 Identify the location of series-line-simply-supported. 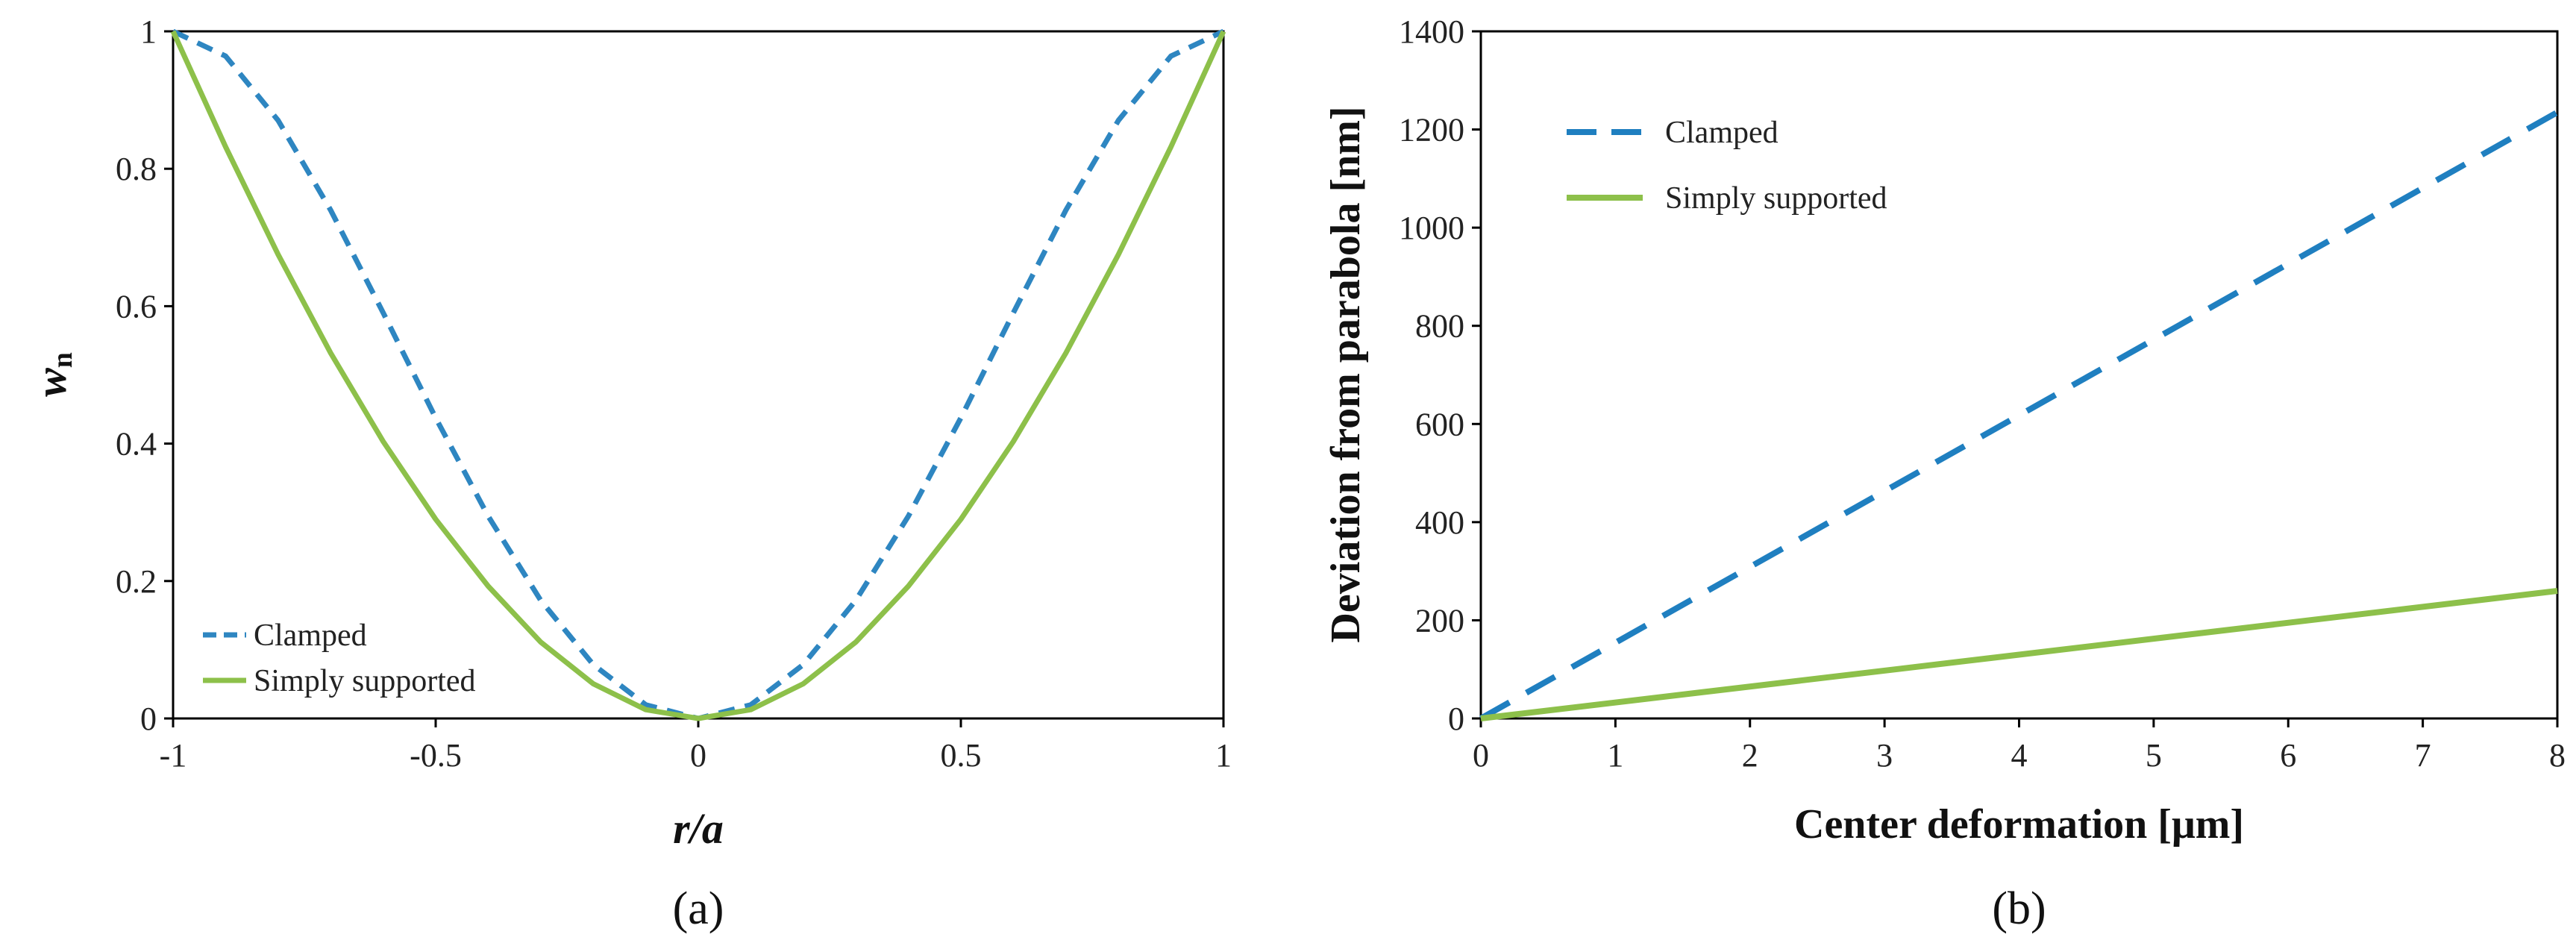
(2019, 655).